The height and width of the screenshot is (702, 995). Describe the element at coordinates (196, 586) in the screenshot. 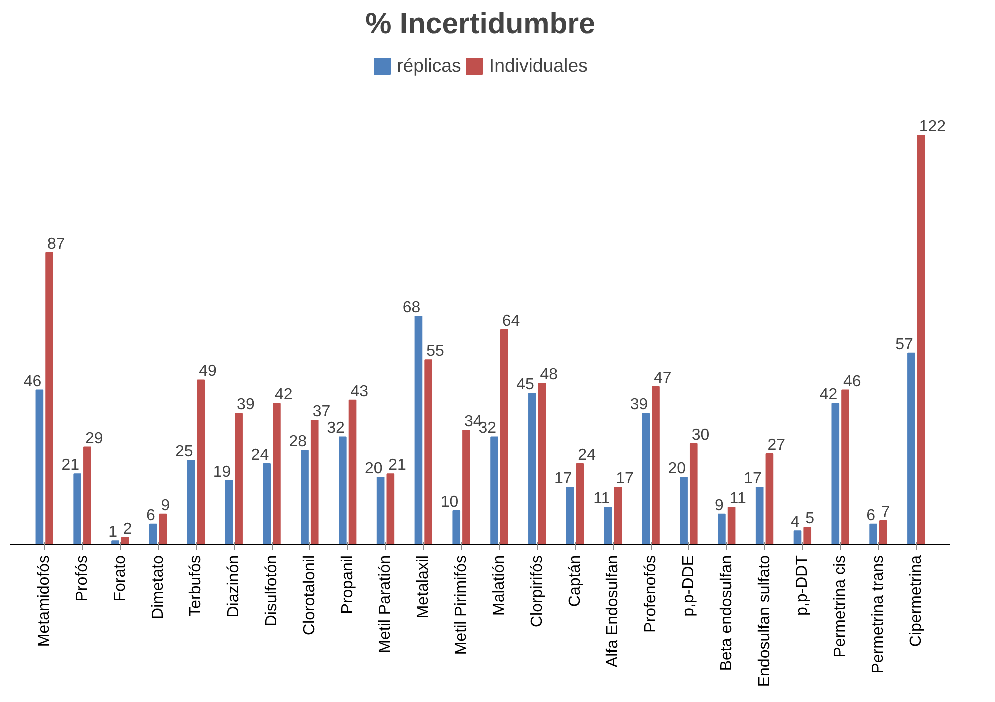

I see `x-tick-label: Terbufós` at that location.